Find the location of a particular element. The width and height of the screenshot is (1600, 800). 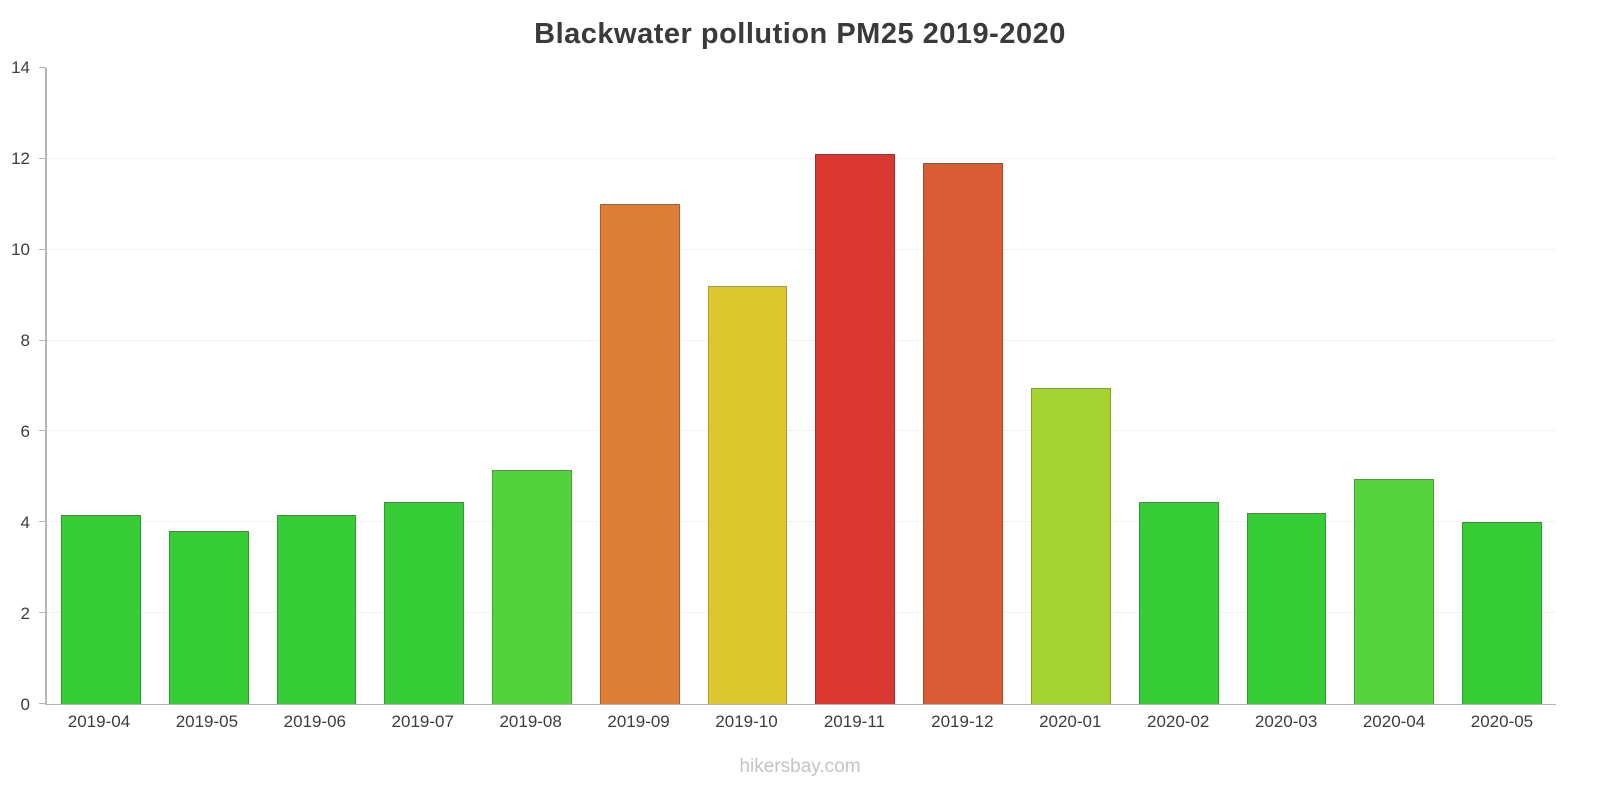

x-tick-label: 2019-08 is located at coordinates (530, 721).